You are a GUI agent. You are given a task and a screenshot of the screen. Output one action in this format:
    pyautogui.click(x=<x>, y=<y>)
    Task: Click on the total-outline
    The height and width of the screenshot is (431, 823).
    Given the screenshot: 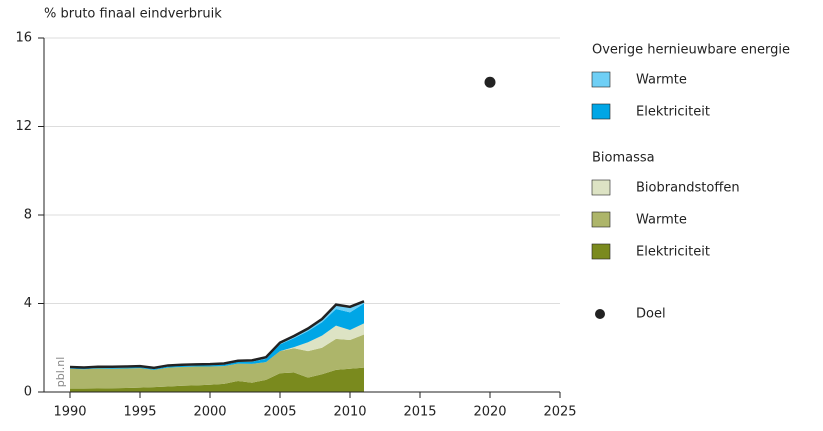 What is the action you would take?
    pyautogui.click(x=217, y=335)
    